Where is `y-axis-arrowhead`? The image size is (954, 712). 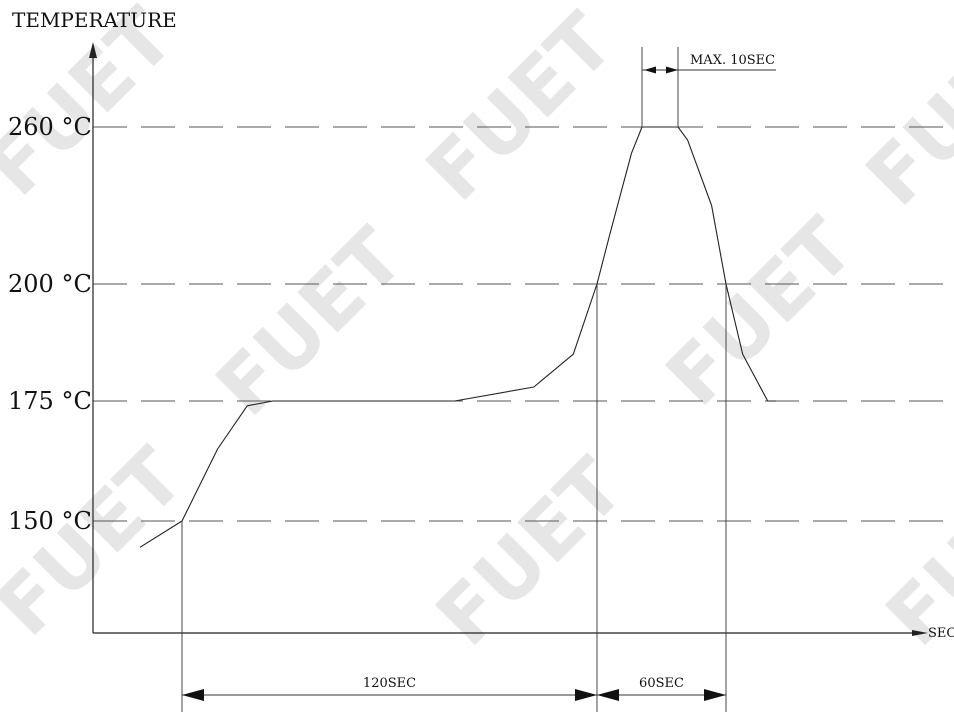 y-axis-arrowhead is located at coordinates (93, 50).